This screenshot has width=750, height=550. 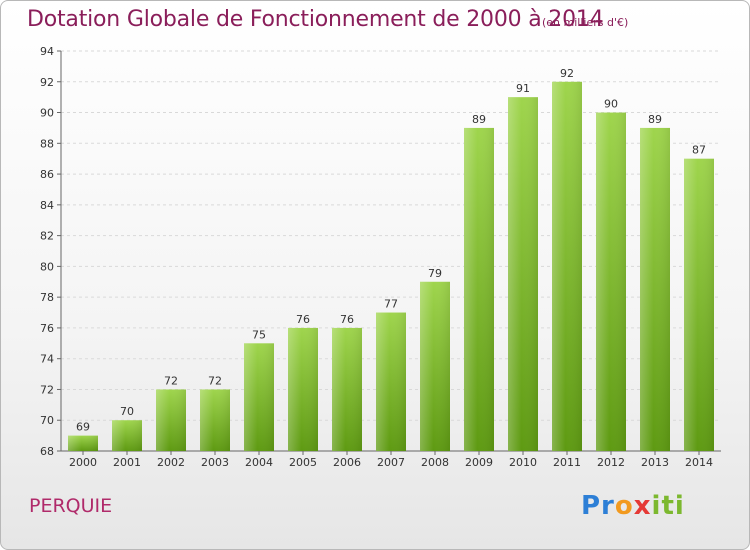 I want to click on proxiti-logo: Proxiti, so click(x=633, y=506).